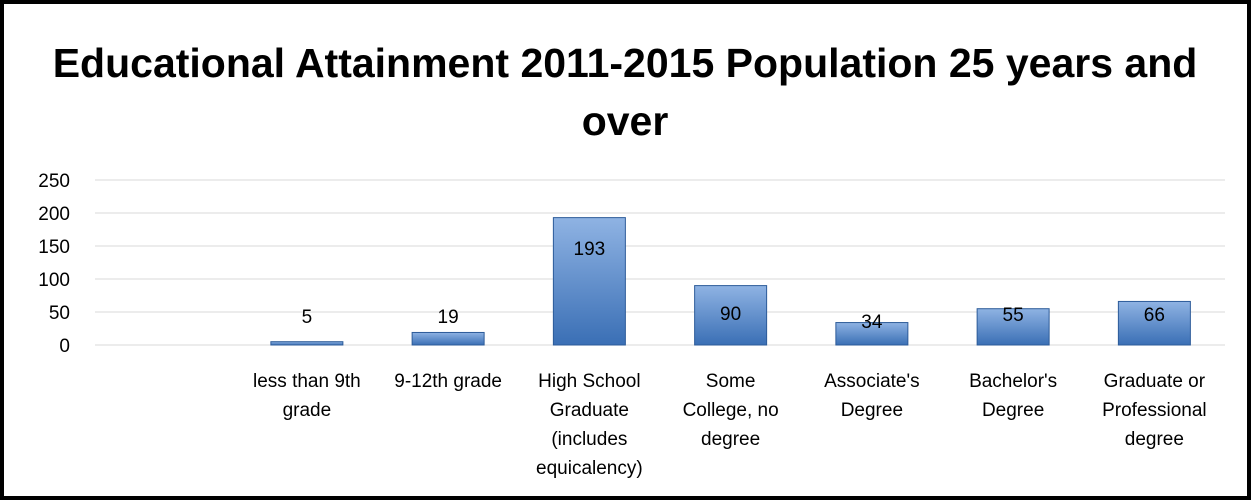 The width and height of the screenshot is (1251, 500). Describe the element at coordinates (731, 410) in the screenshot. I see `x-category-label: College, no` at that location.